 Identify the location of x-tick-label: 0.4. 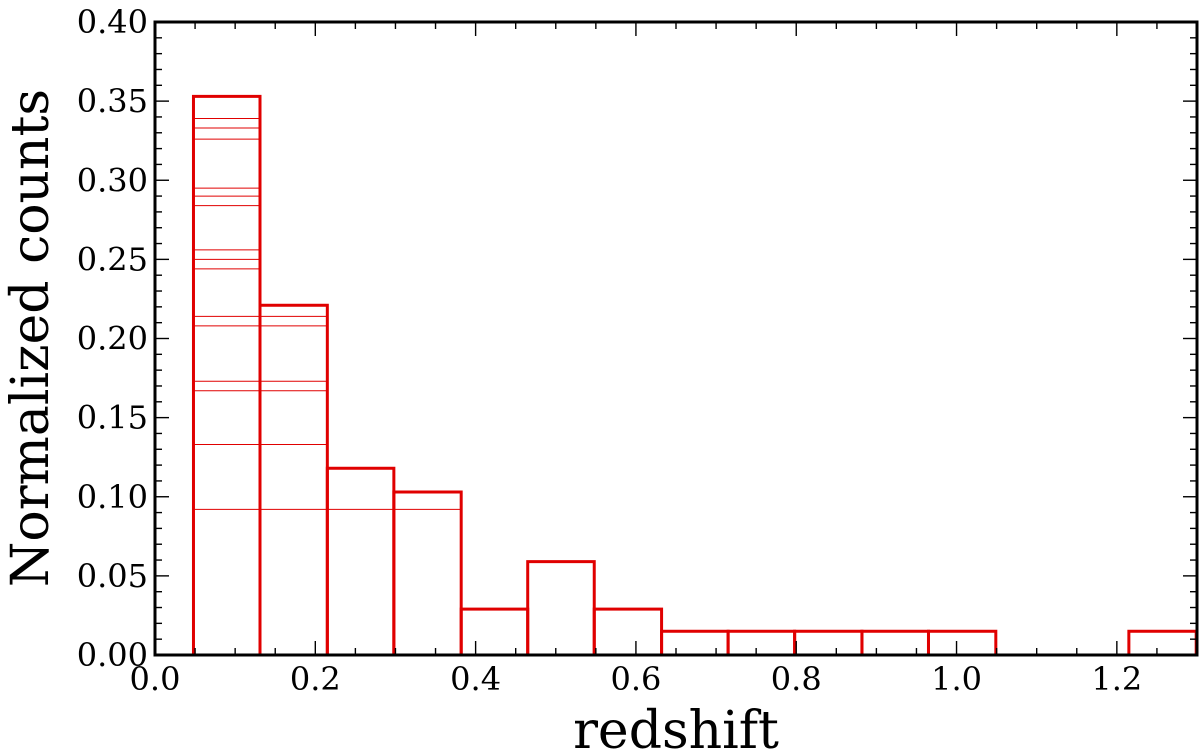
(475, 679).